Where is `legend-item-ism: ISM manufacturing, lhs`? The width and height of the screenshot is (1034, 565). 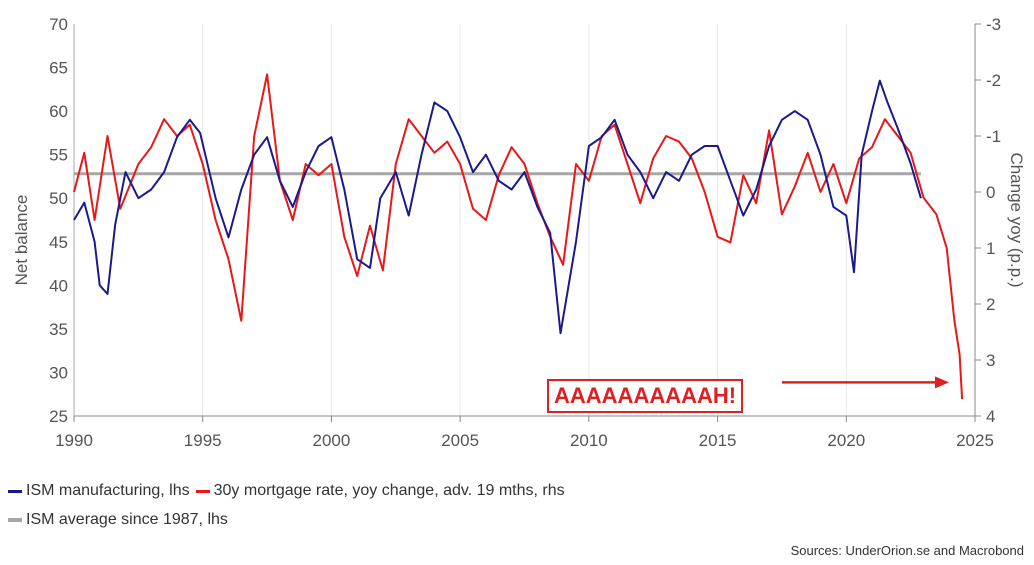 legend-item-ism: ISM manufacturing, lhs is located at coordinates (99, 491).